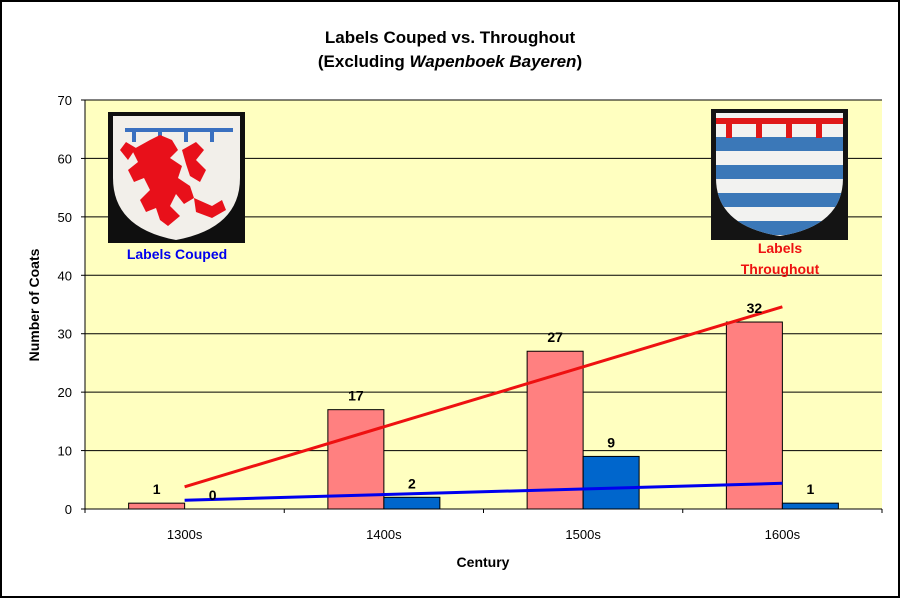  What do you see at coordinates (71, 305) in the screenshot?
I see `y-axis-ticks: 0 10 20 30 40 50 60 70` at bounding box center [71, 305].